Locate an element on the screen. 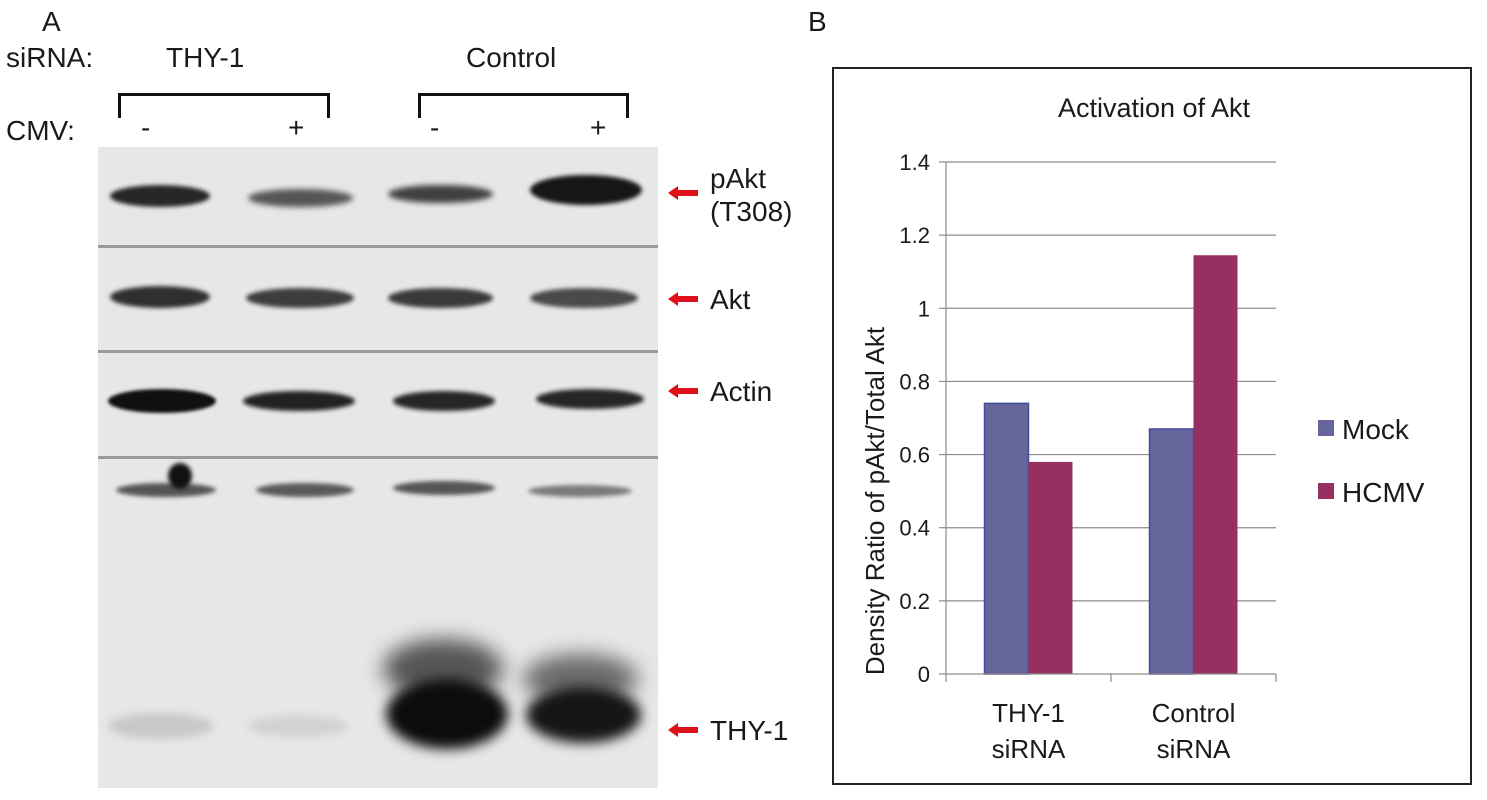 The height and width of the screenshot is (800, 1487). y-tick-label: 1.2 is located at coordinates (914, 235).